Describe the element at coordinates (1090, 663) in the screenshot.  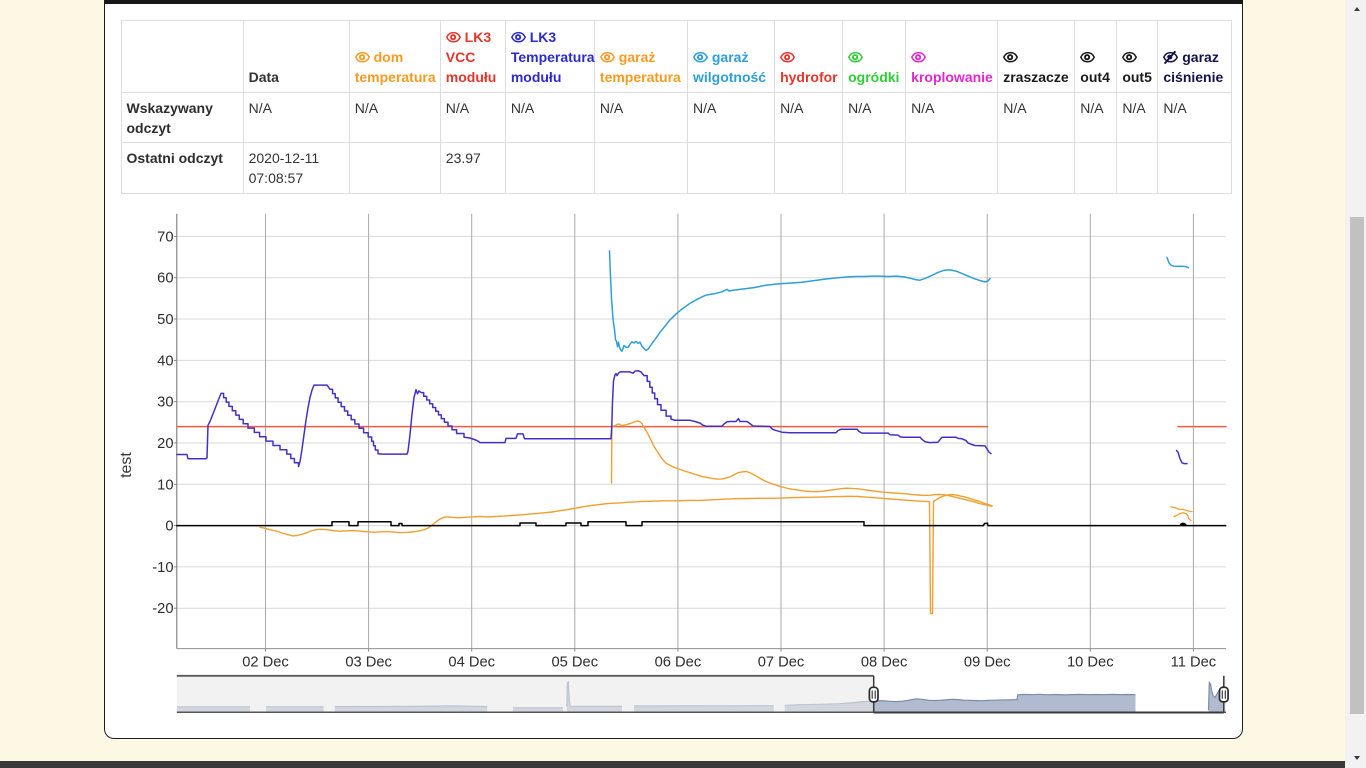
I see `svg-text: 10 Dec` at that location.